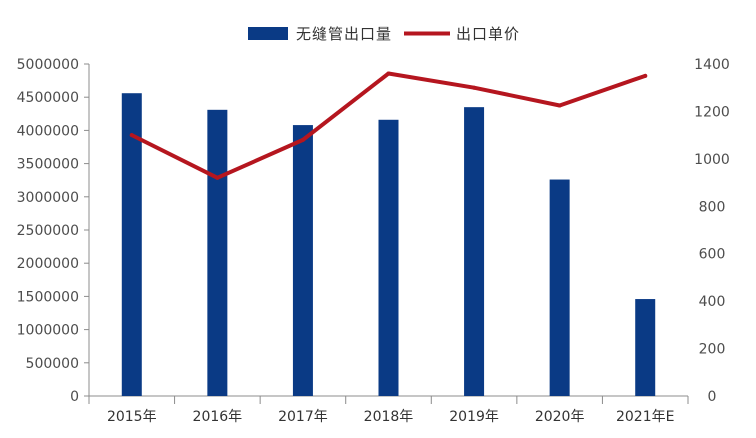  What do you see at coordinates (712, 207) in the screenshot?
I see `y-right-tick-label: 800` at bounding box center [712, 207].